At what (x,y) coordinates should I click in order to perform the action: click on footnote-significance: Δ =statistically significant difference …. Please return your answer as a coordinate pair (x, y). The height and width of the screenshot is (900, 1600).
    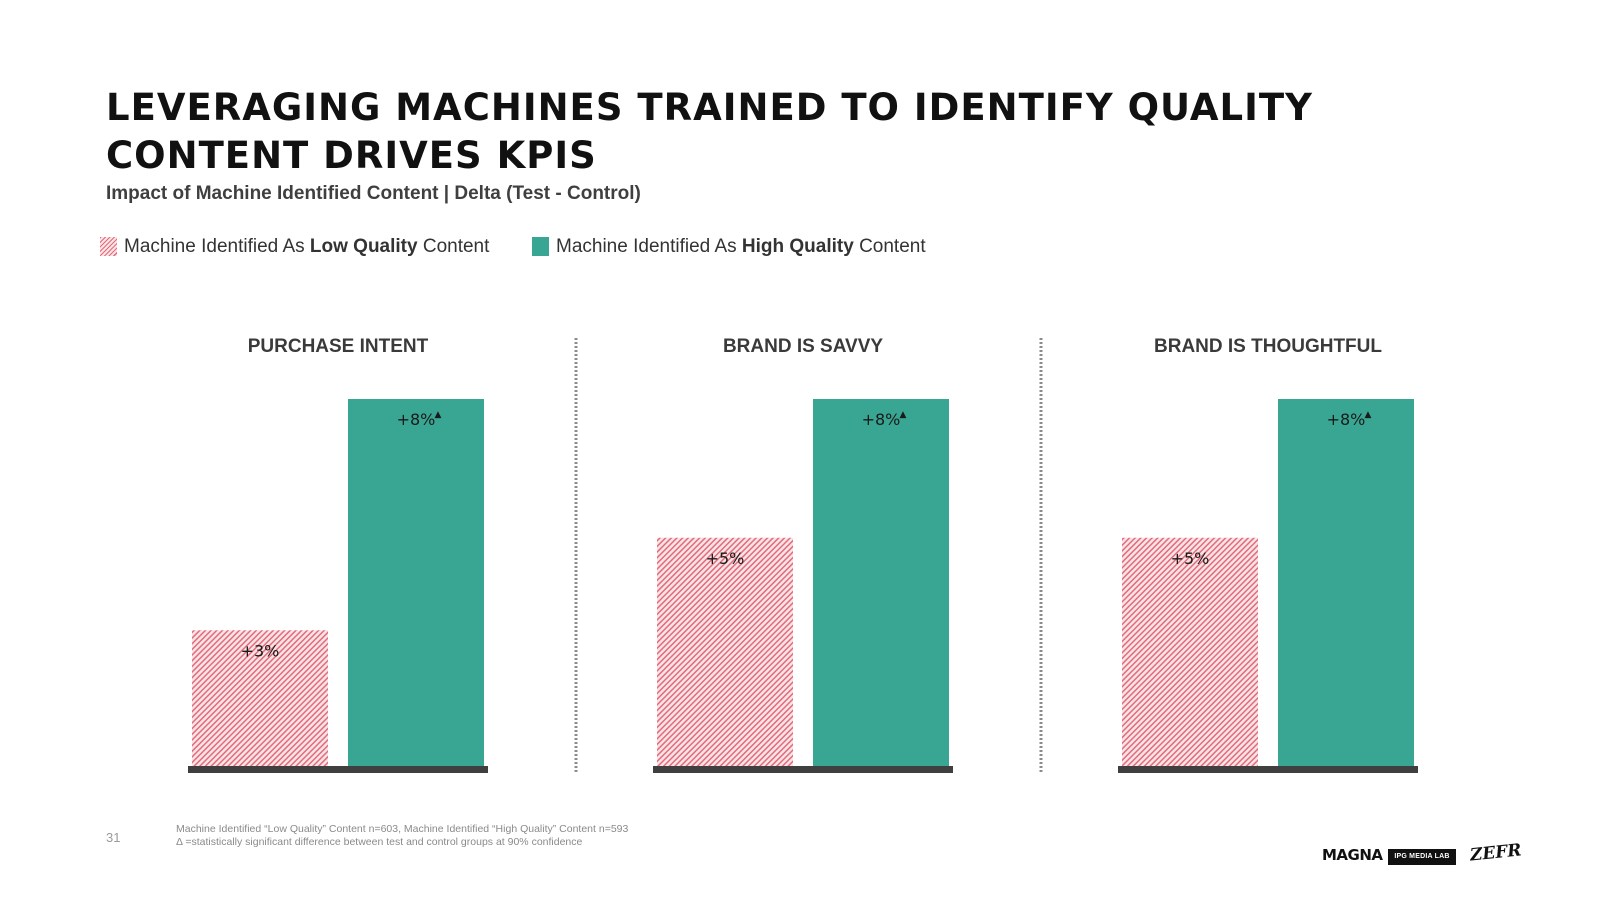
    Looking at the image, I should click on (379, 842).